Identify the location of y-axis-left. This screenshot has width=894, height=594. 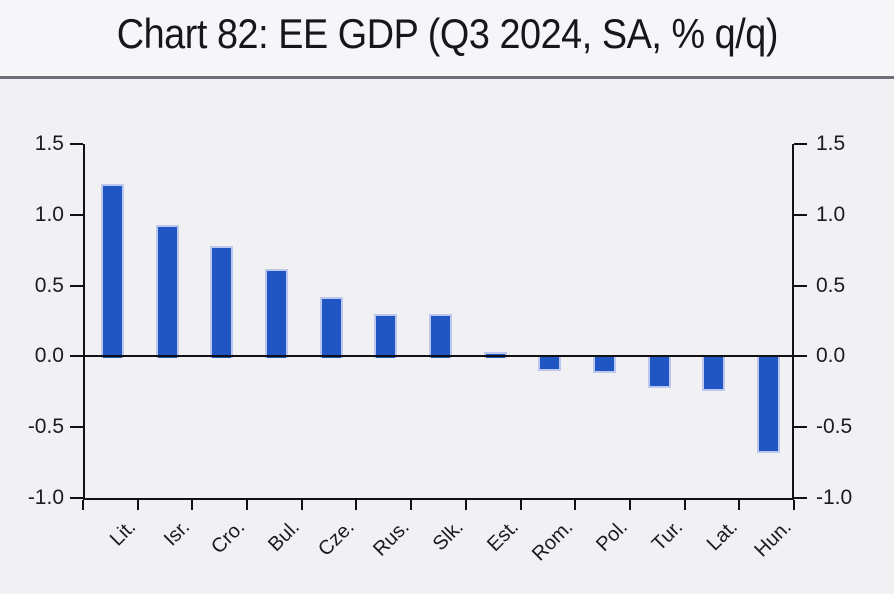
(84, 322).